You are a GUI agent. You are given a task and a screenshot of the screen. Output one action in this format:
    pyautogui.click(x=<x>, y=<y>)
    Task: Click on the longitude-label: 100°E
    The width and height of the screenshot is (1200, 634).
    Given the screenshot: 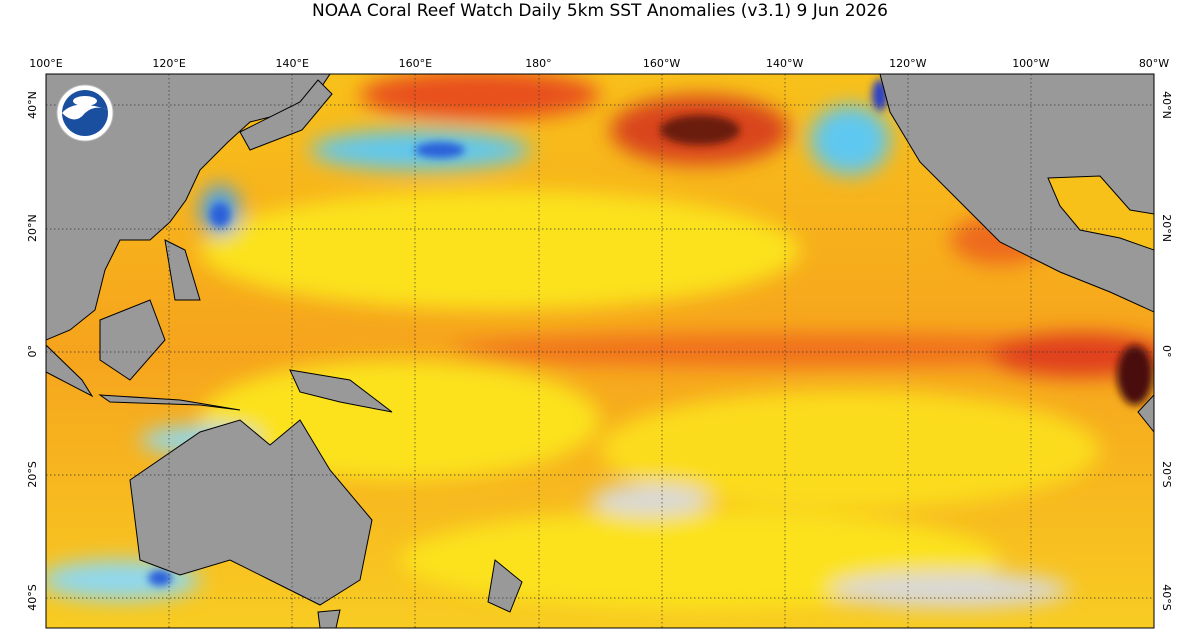 What is the action you would take?
    pyautogui.click(x=45, y=63)
    